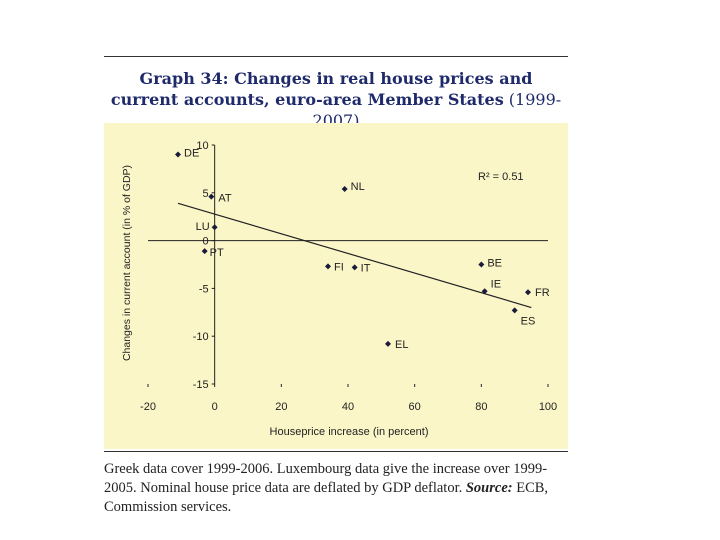 Image resolution: width=720 pixels, height=540 pixels. What do you see at coordinates (481, 264) in the screenshot?
I see `data-point-be` at bounding box center [481, 264].